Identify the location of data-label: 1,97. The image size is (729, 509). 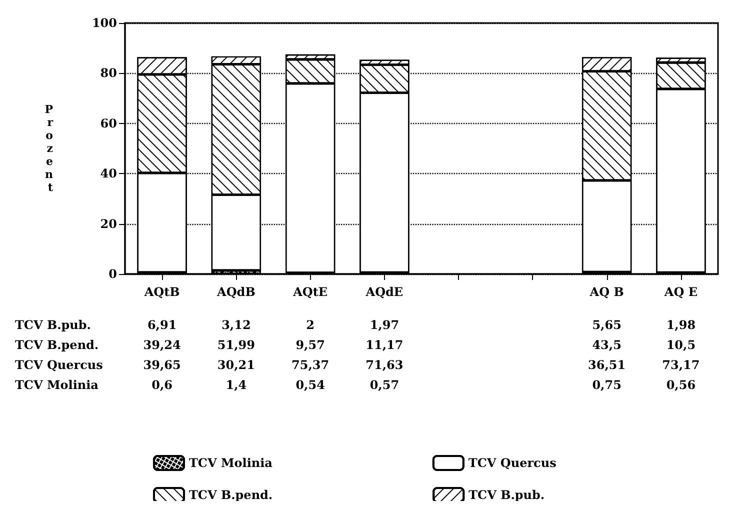
(385, 325).